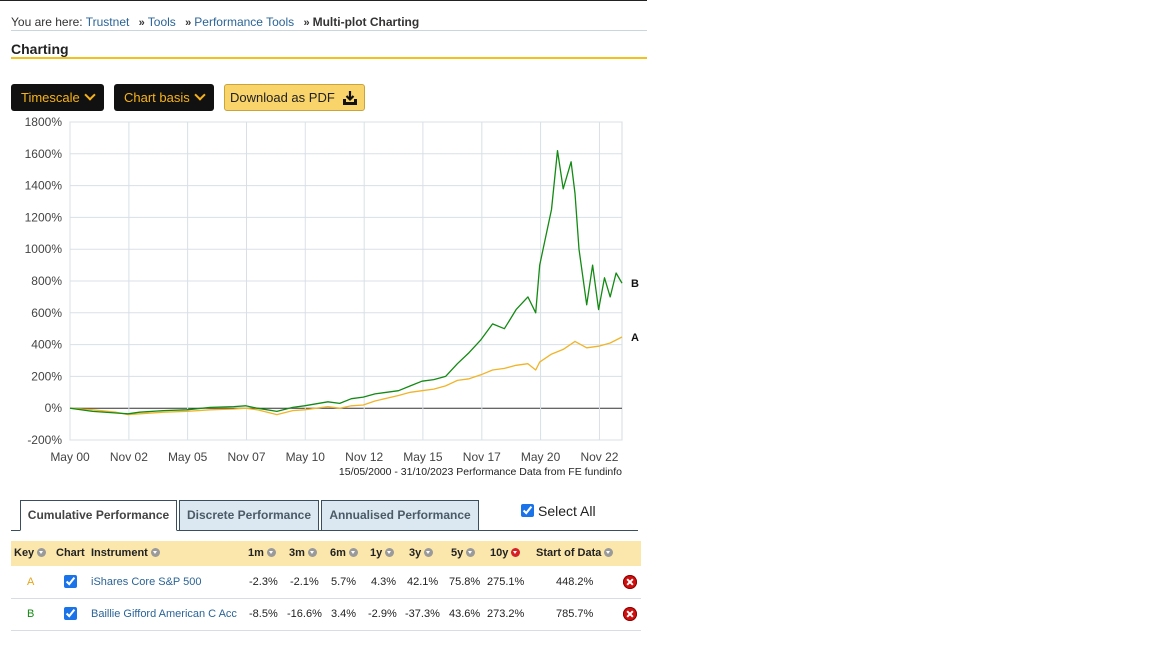 The height and width of the screenshot is (648, 1152). What do you see at coordinates (249, 515) in the screenshot?
I see `tab-discrete-performance: Discrete Performance` at bounding box center [249, 515].